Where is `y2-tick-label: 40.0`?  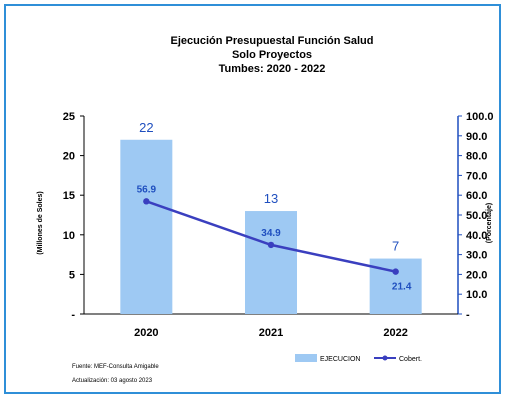 y2-tick-label: 40.0 is located at coordinates (476, 236).